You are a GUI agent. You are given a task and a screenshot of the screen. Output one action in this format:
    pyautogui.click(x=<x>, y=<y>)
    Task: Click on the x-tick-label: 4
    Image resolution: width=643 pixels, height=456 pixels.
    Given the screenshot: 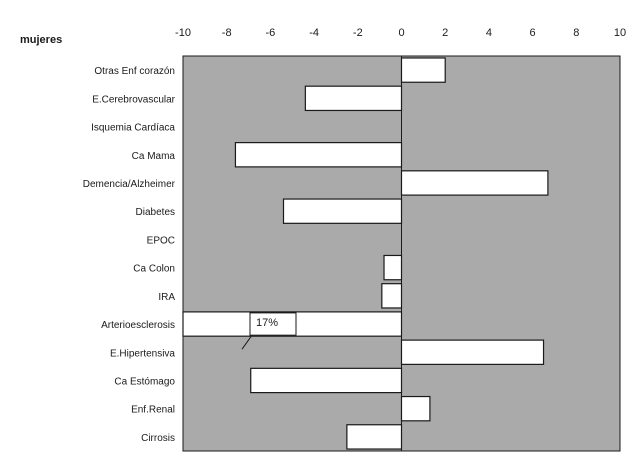 What is the action you would take?
    pyautogui.click(x=489, y=33)
    